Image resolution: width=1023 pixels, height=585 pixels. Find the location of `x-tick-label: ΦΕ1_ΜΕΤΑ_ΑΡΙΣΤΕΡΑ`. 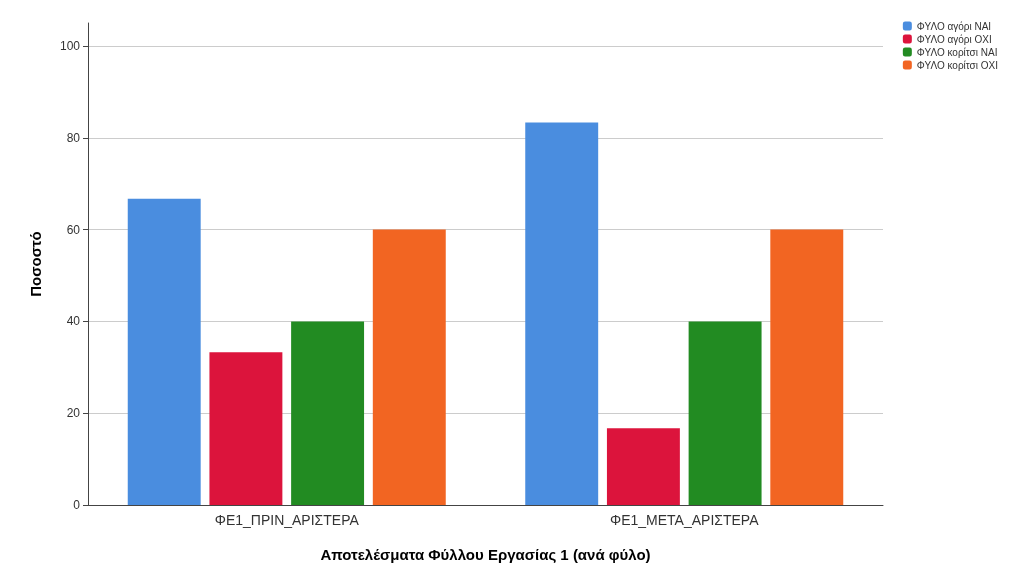

x-tick-label: ΦΕ1_ΜΕΤΑ_ΑΡΙΣΤΕΡΑ is located at coordinates (685, 520).